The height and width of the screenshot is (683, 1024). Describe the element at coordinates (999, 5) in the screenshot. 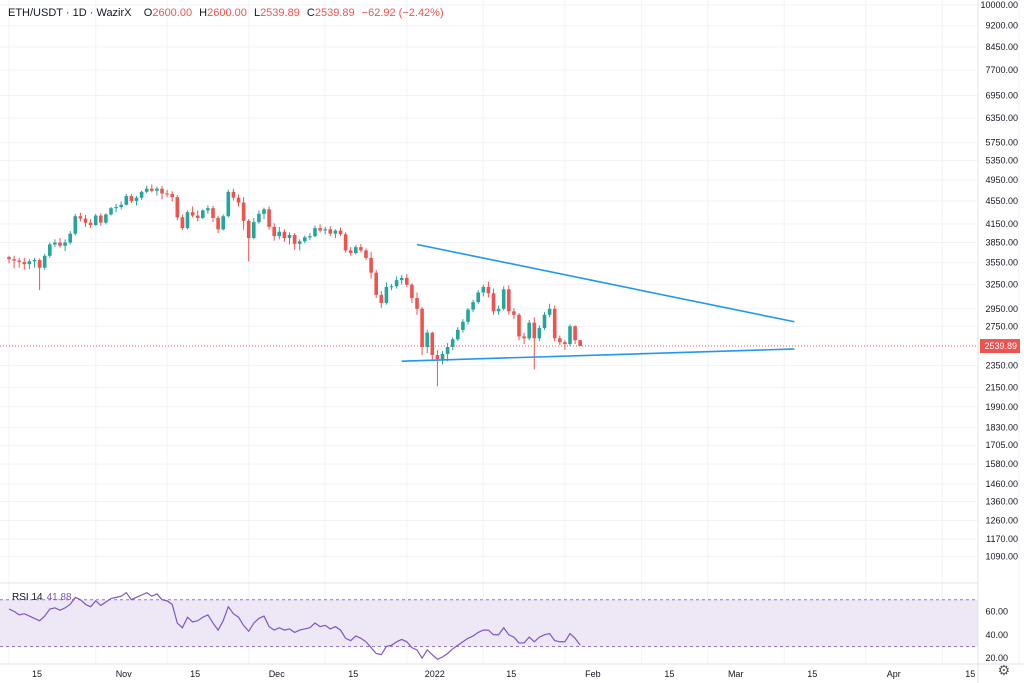

I see `price-tick-label: 10000.00` at that location.